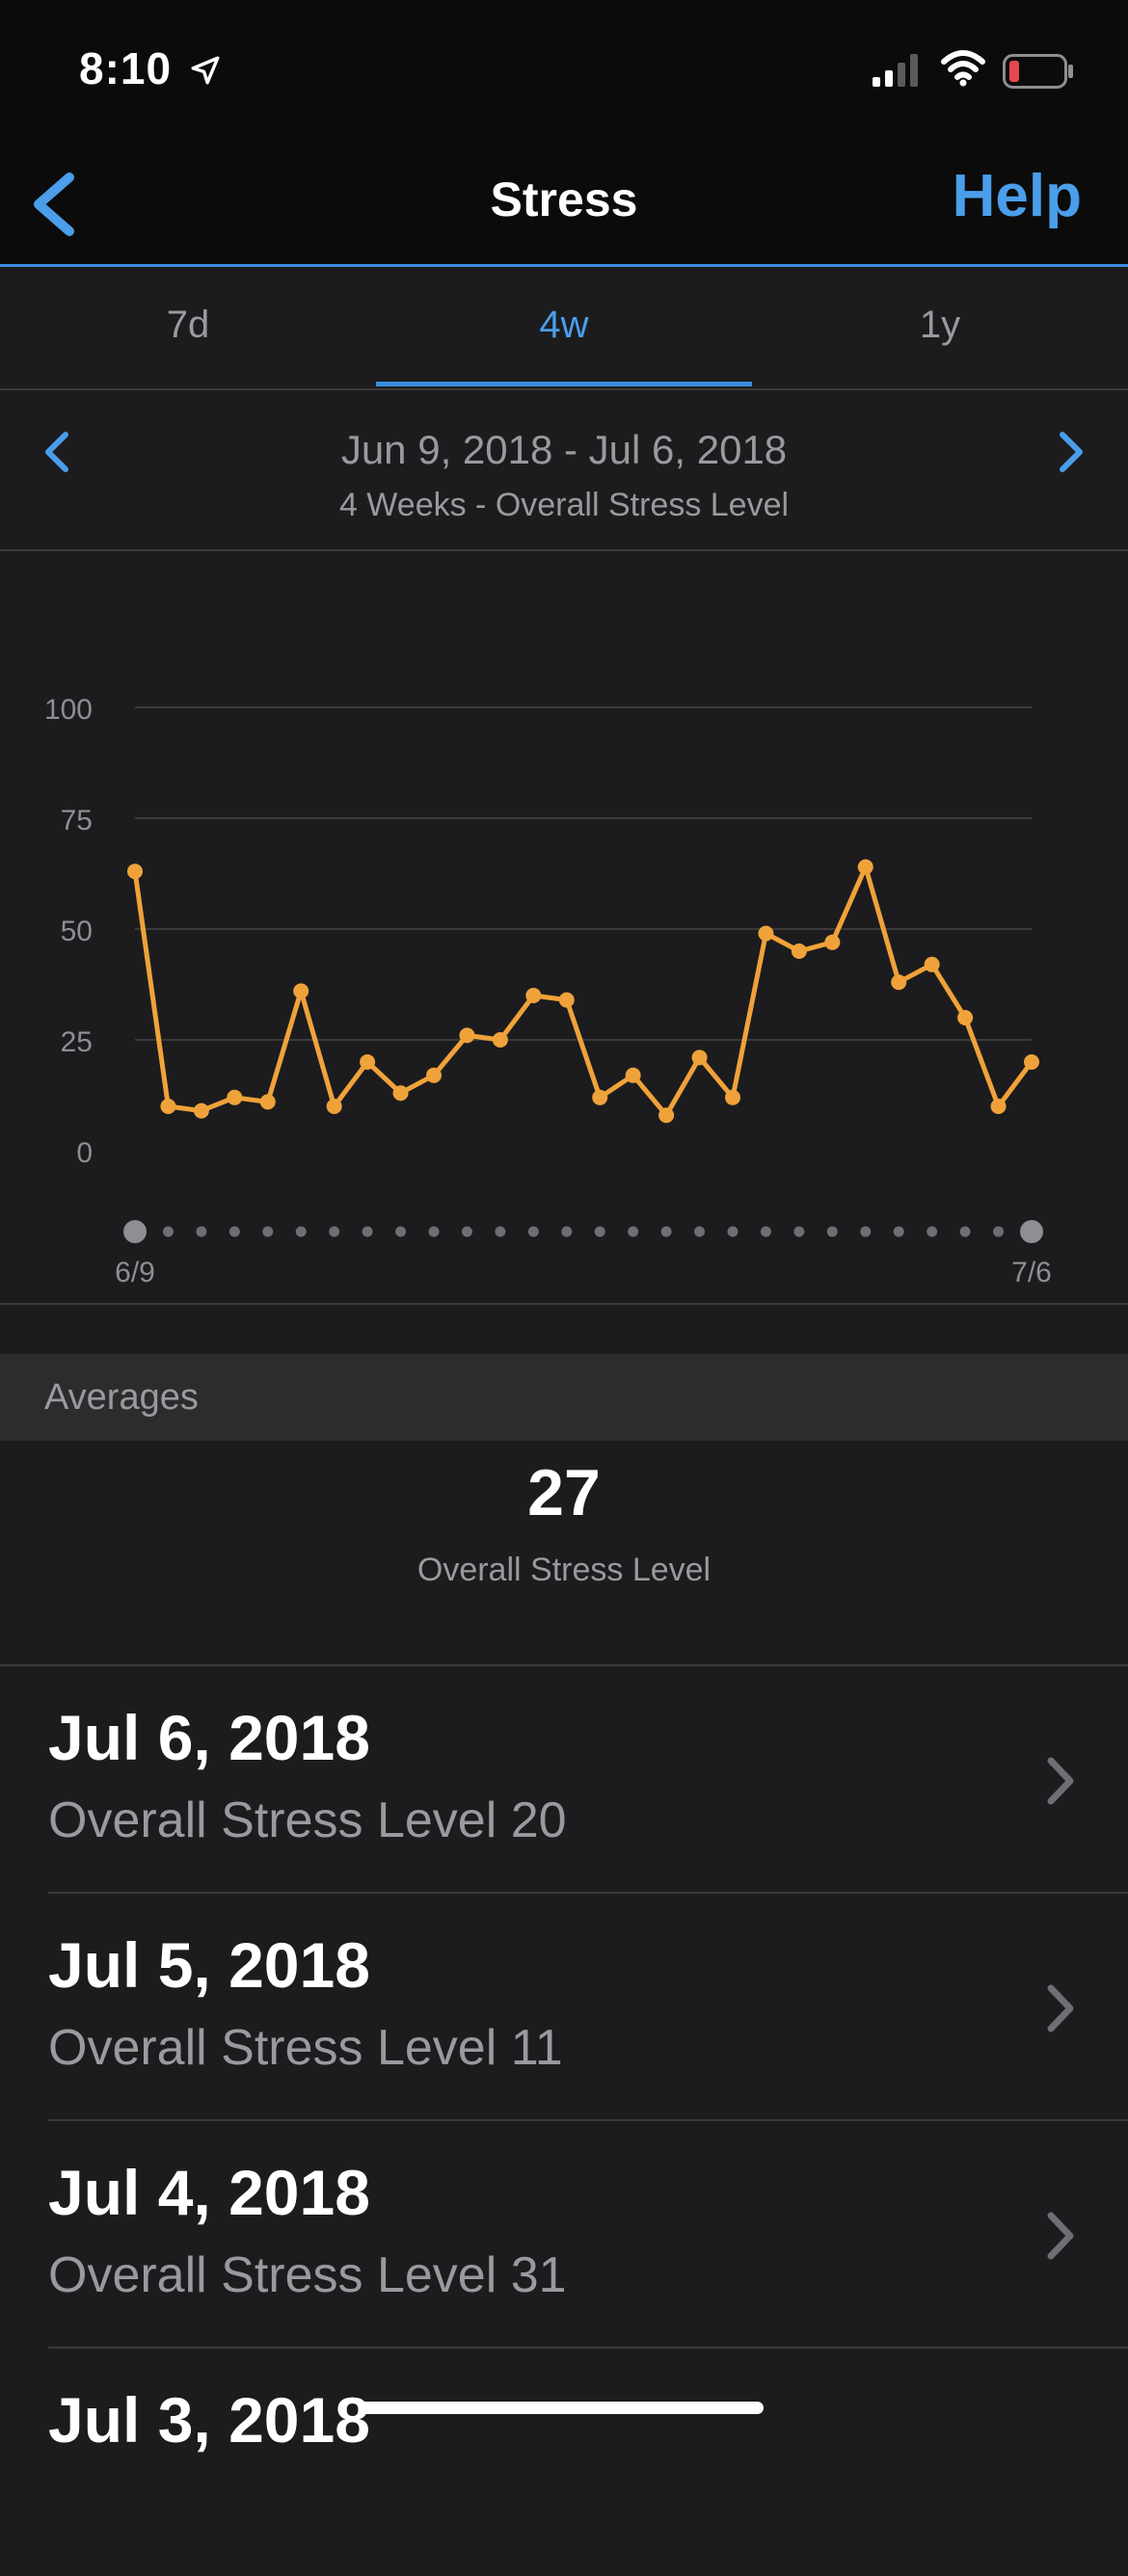  I want to click on back-chevron-icon, so click(53, 204).